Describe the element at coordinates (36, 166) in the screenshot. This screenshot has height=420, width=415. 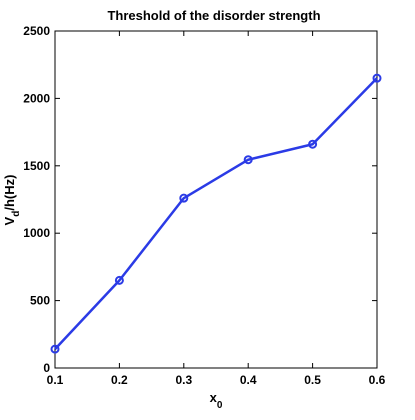
I see `y-tick-label: 1500` at that location.